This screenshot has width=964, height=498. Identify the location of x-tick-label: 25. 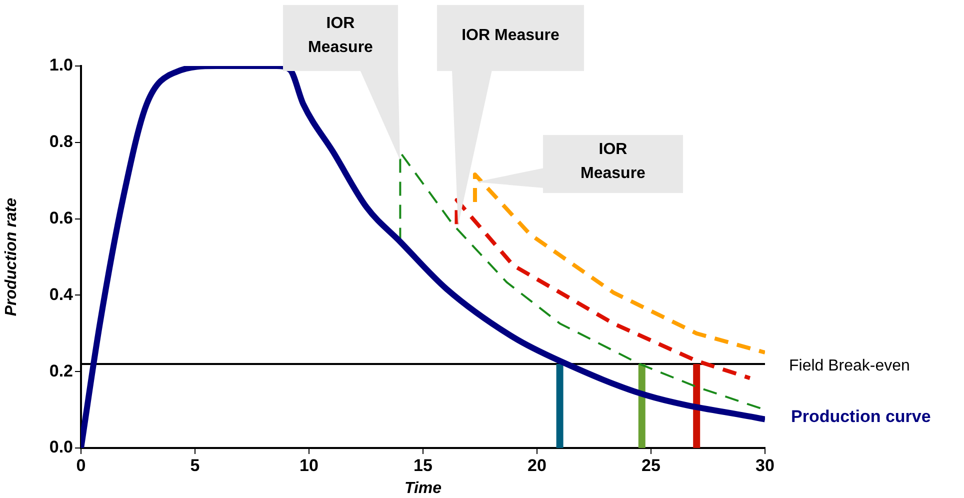
(651, 465).